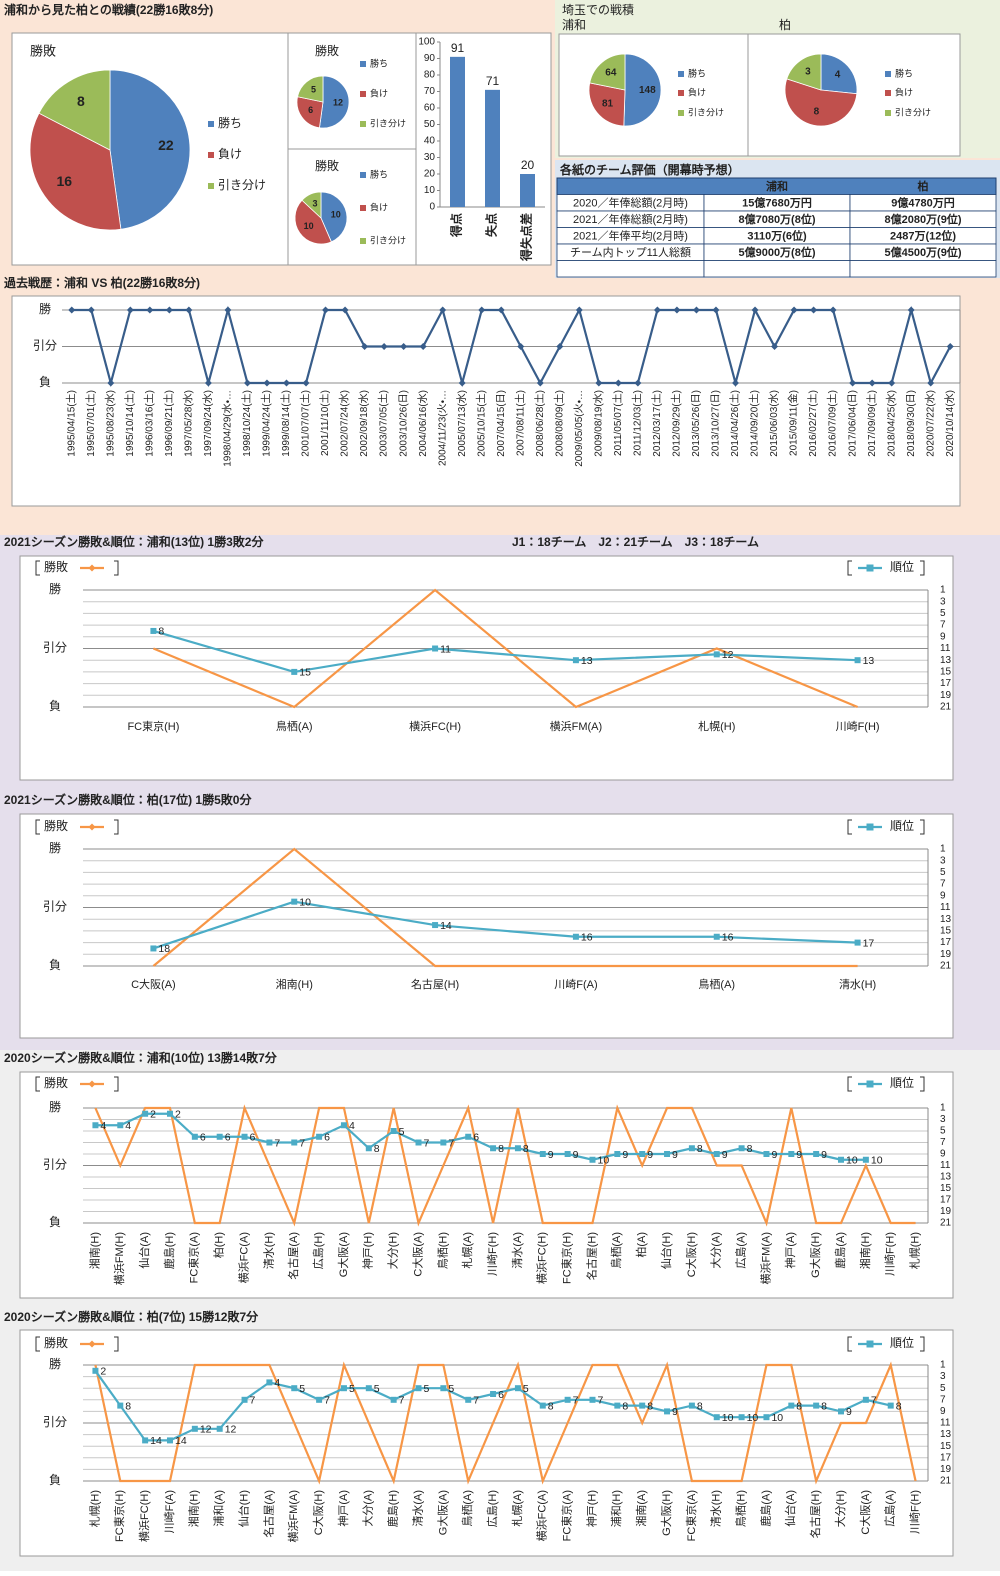  What do you see at coordinates (102, 282) in the screenshot?
I see `chart-title: 過去戦歴：浦和 VS 柏(22勝16敗8分)` at bounding box center [102, 282].